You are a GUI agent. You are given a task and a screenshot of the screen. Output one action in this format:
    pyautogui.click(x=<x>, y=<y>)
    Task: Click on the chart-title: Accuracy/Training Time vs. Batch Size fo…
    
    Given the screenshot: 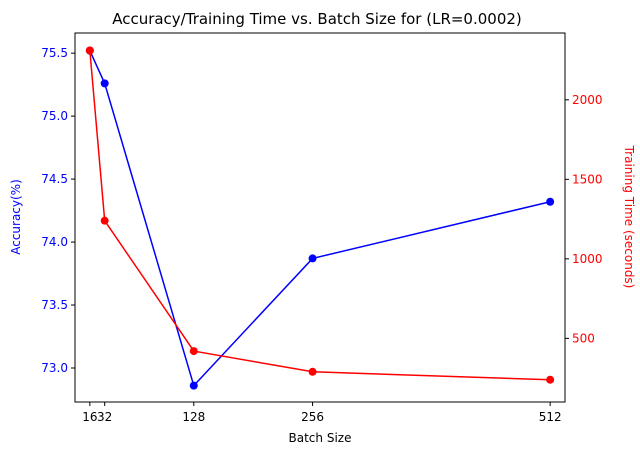 What is the action you would take?
    pyautogui.click(x=317, y=19)
    